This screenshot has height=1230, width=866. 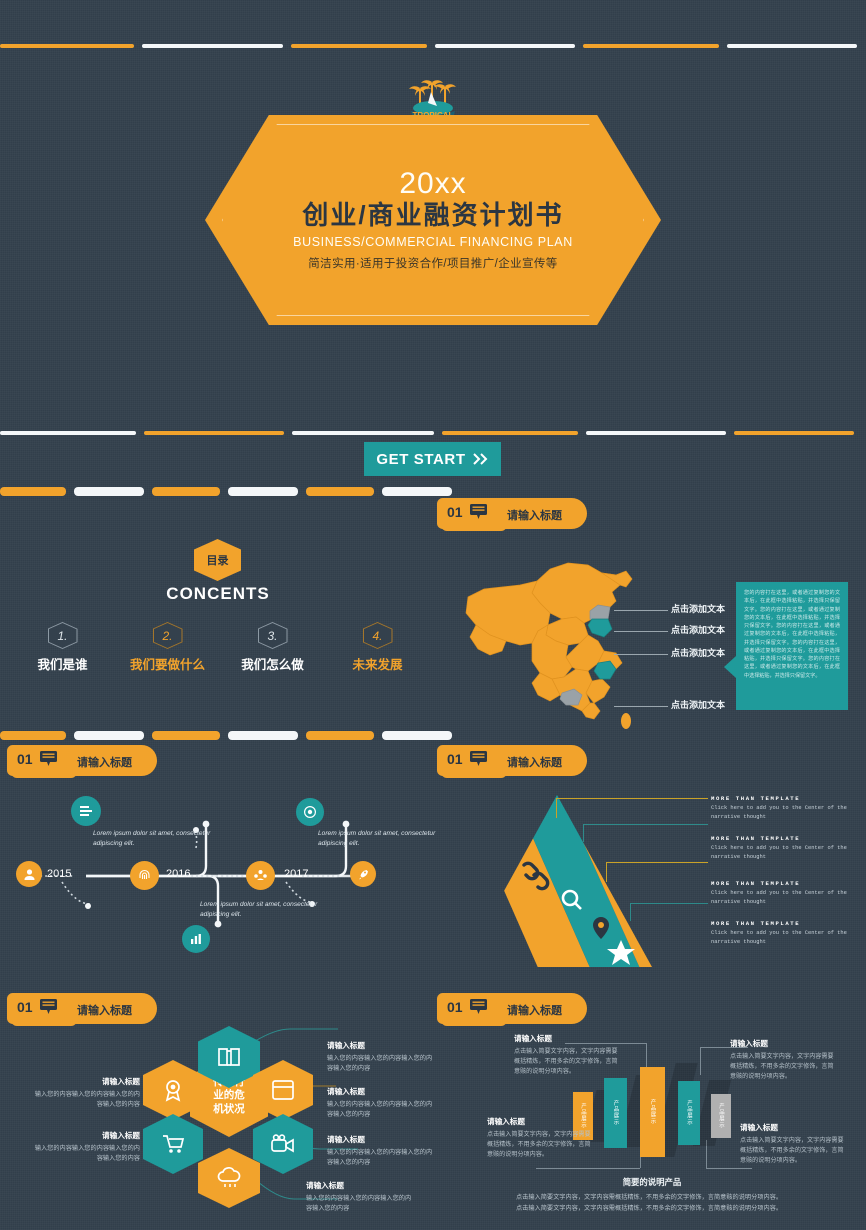 I want to click on timeline-icon-person, so click(x=29, y=874).